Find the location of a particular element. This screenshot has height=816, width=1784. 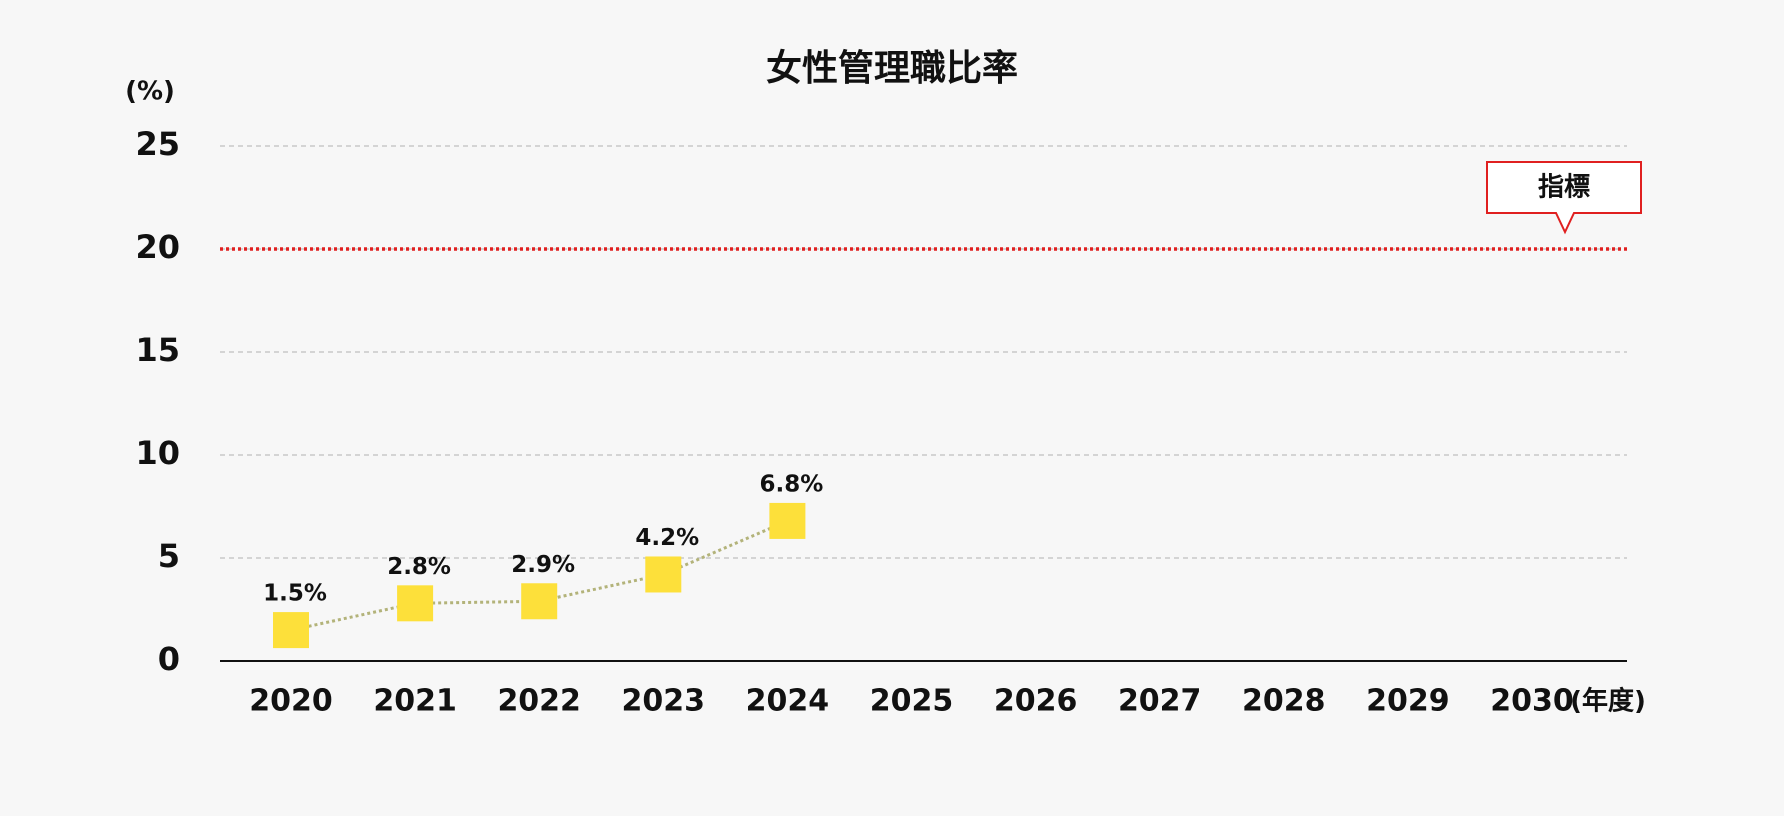

x-tick-label: 2022 is located at coordinates (539, 701).